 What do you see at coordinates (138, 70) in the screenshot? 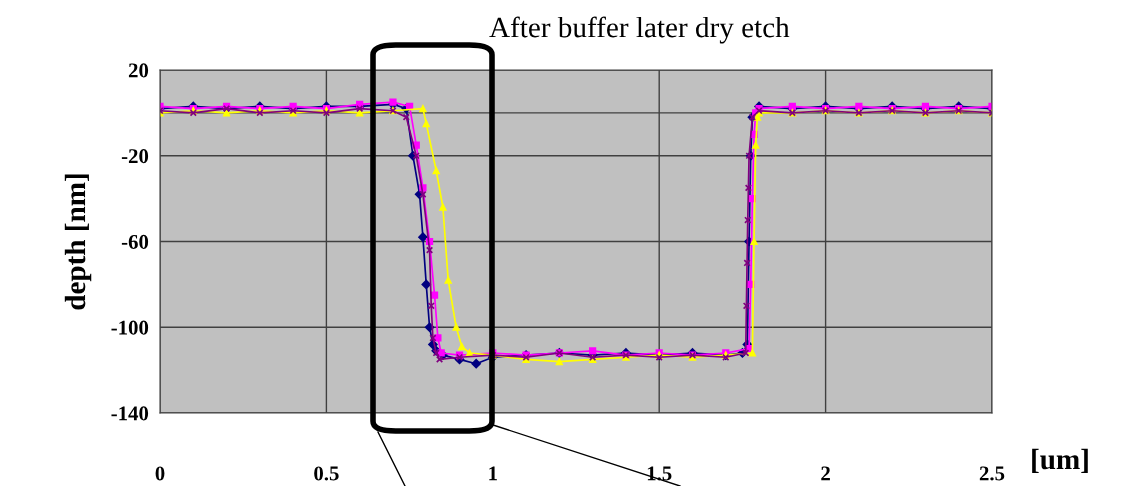
I see `y-tick-label: 20` at bounding box center [138, 70].